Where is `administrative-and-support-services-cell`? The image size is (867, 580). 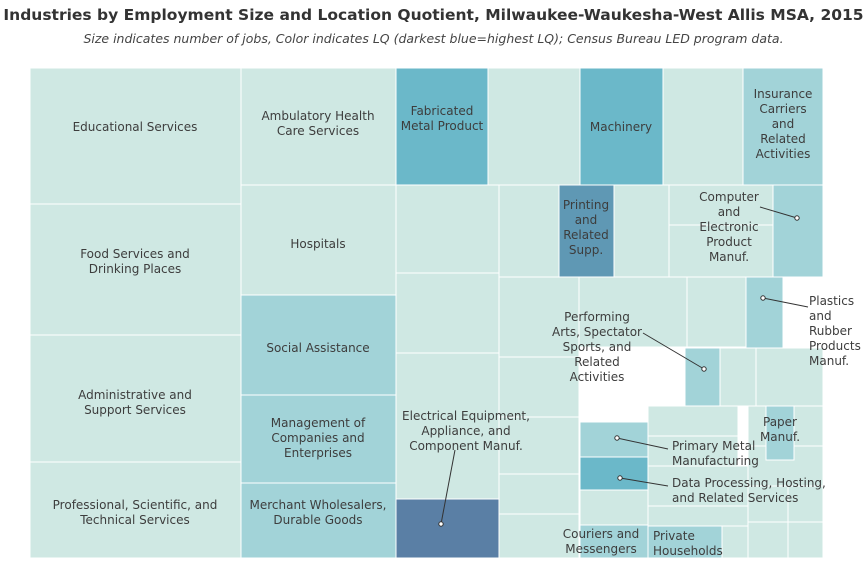
administrative-and-support-services-cell is located at coordinates (135, 398).